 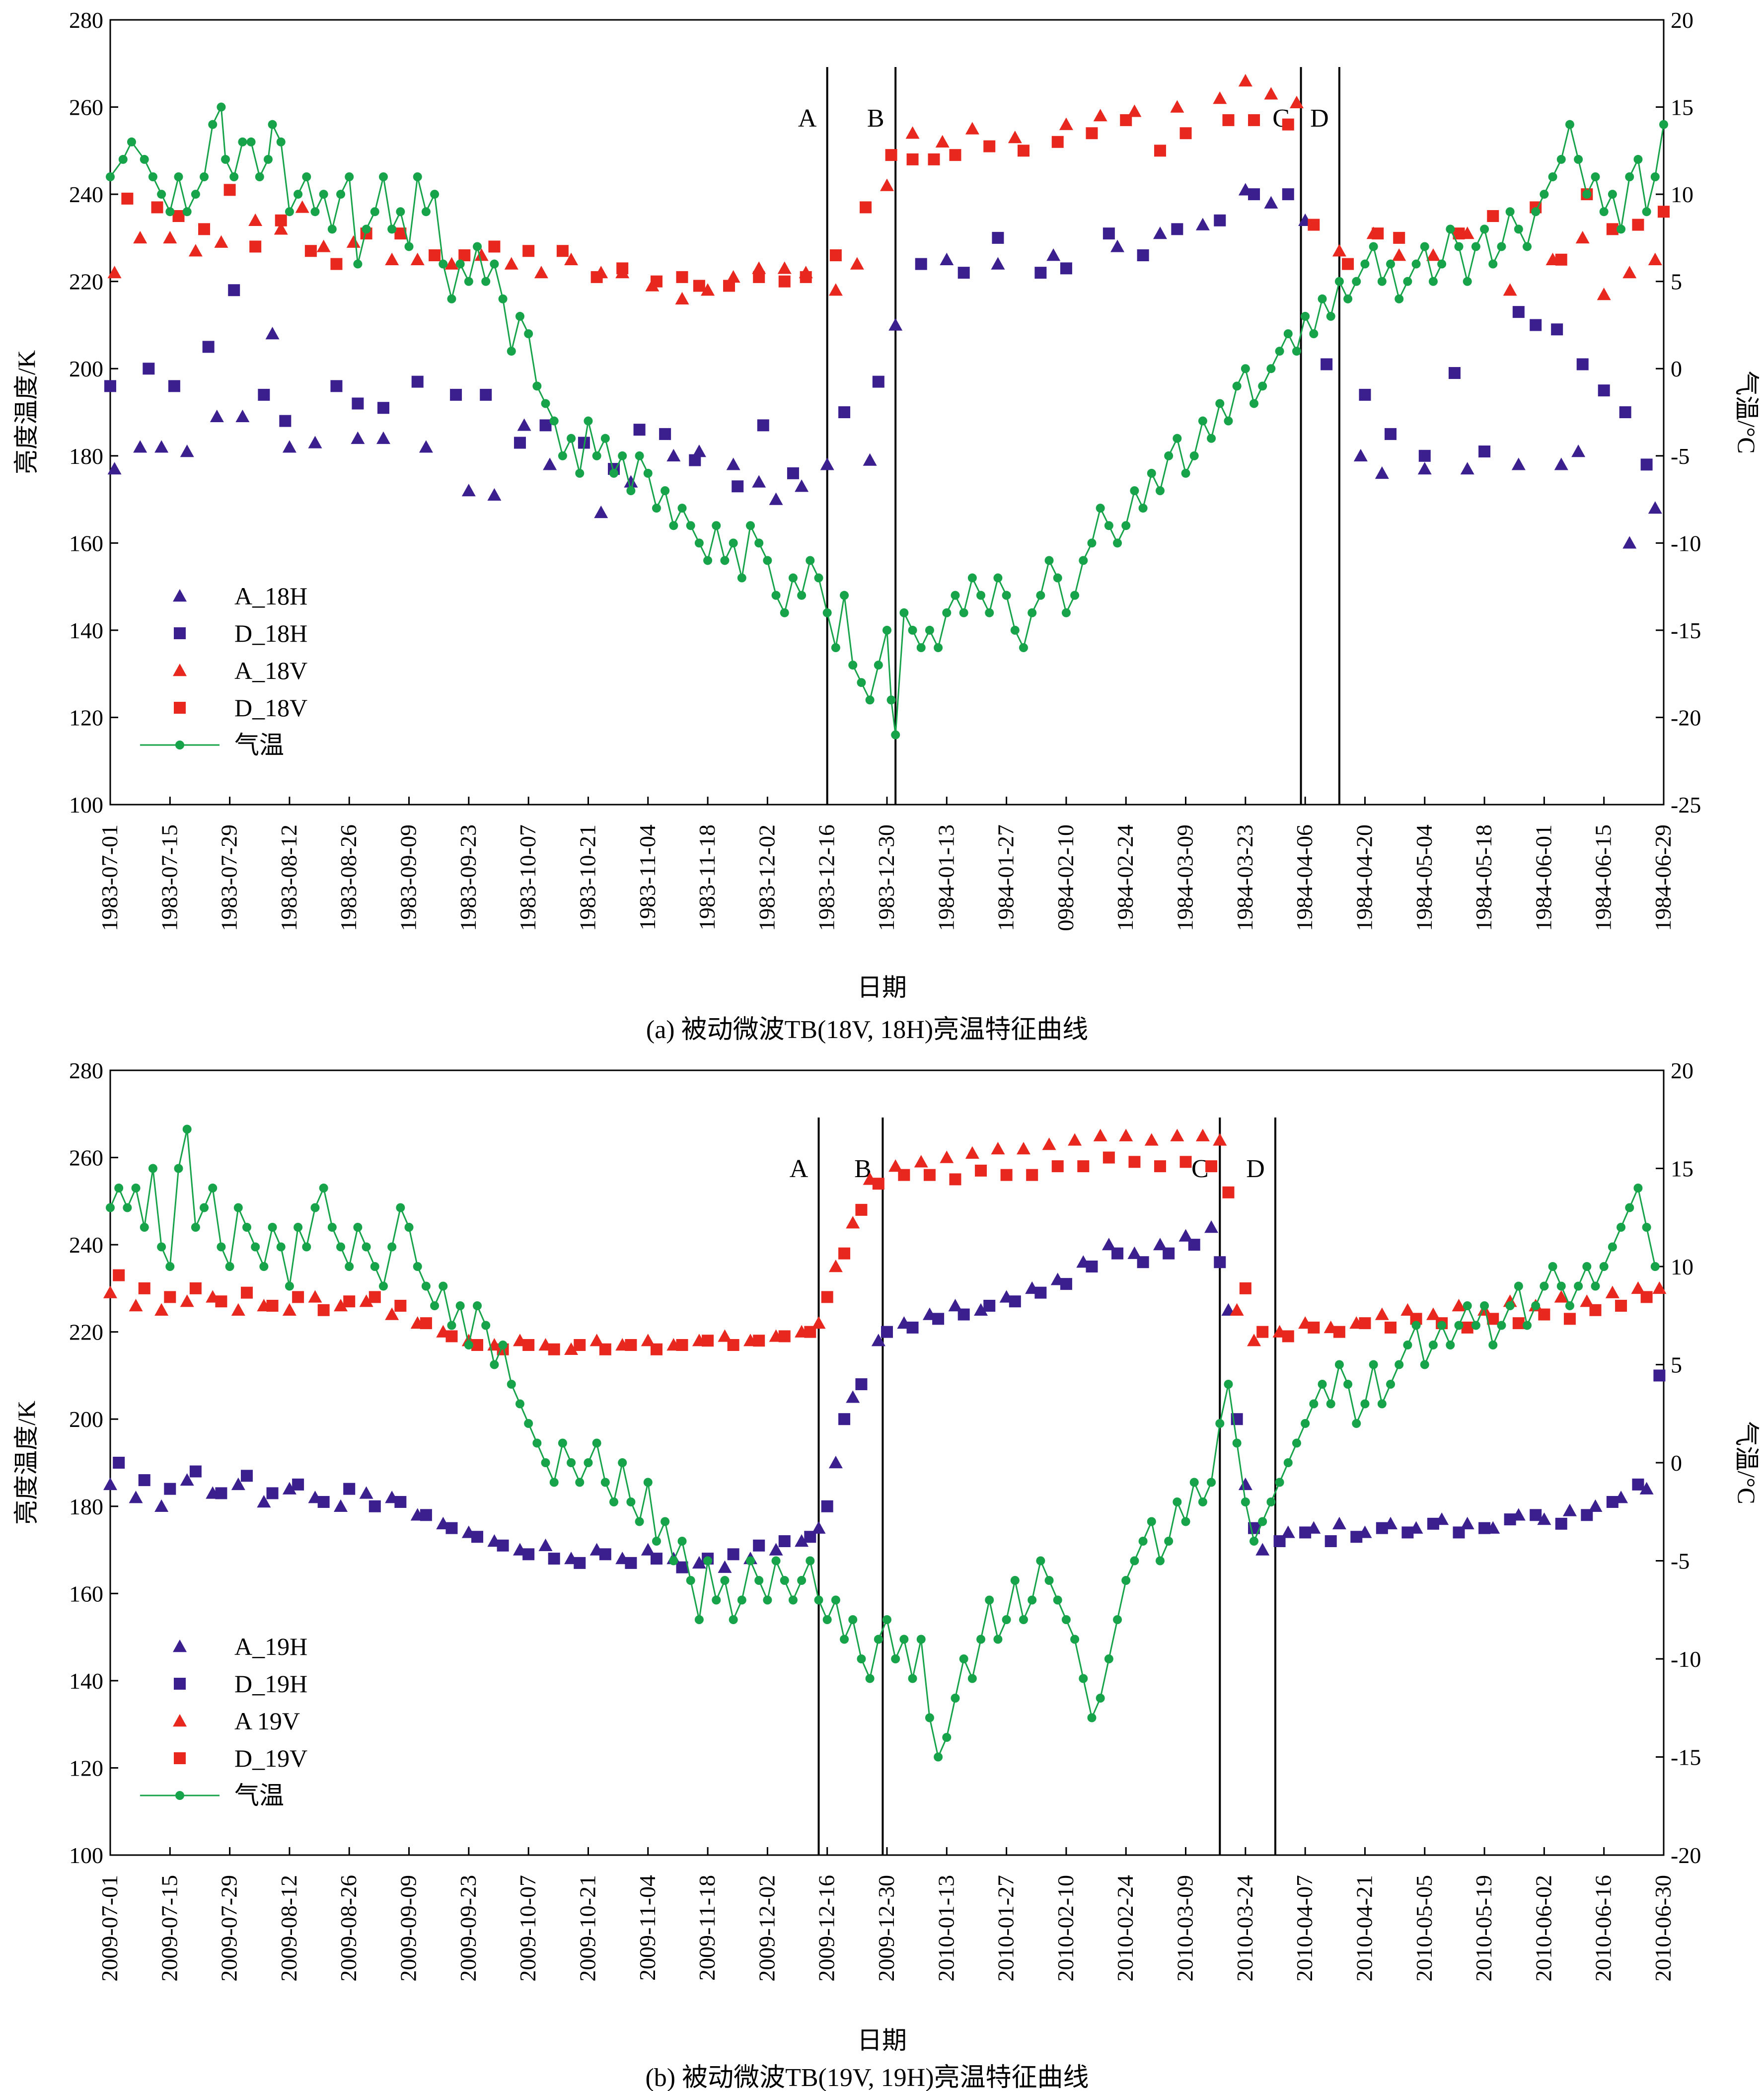 I want to click on x-tick-label: 1983-09-23, so click(x=468, y=877).